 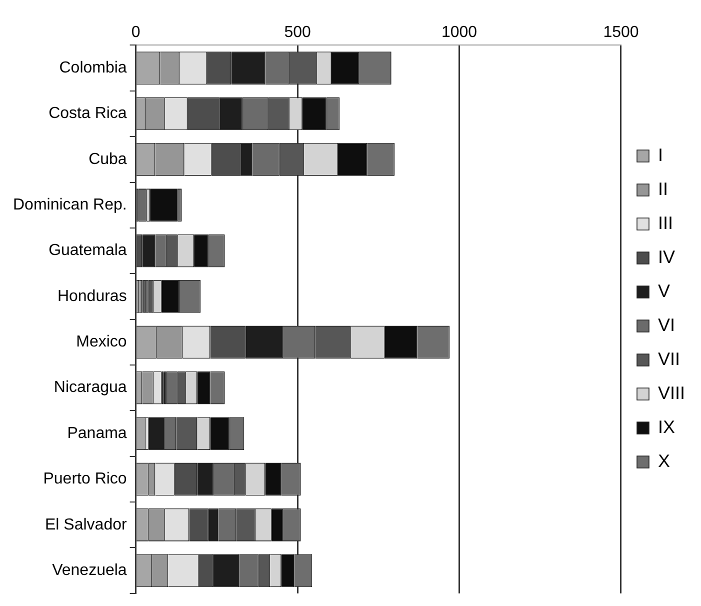 What do you see at coordinates (672, 392) in the screenshot?
I see `legend-label: VIII` at bounding box center [672, 392].